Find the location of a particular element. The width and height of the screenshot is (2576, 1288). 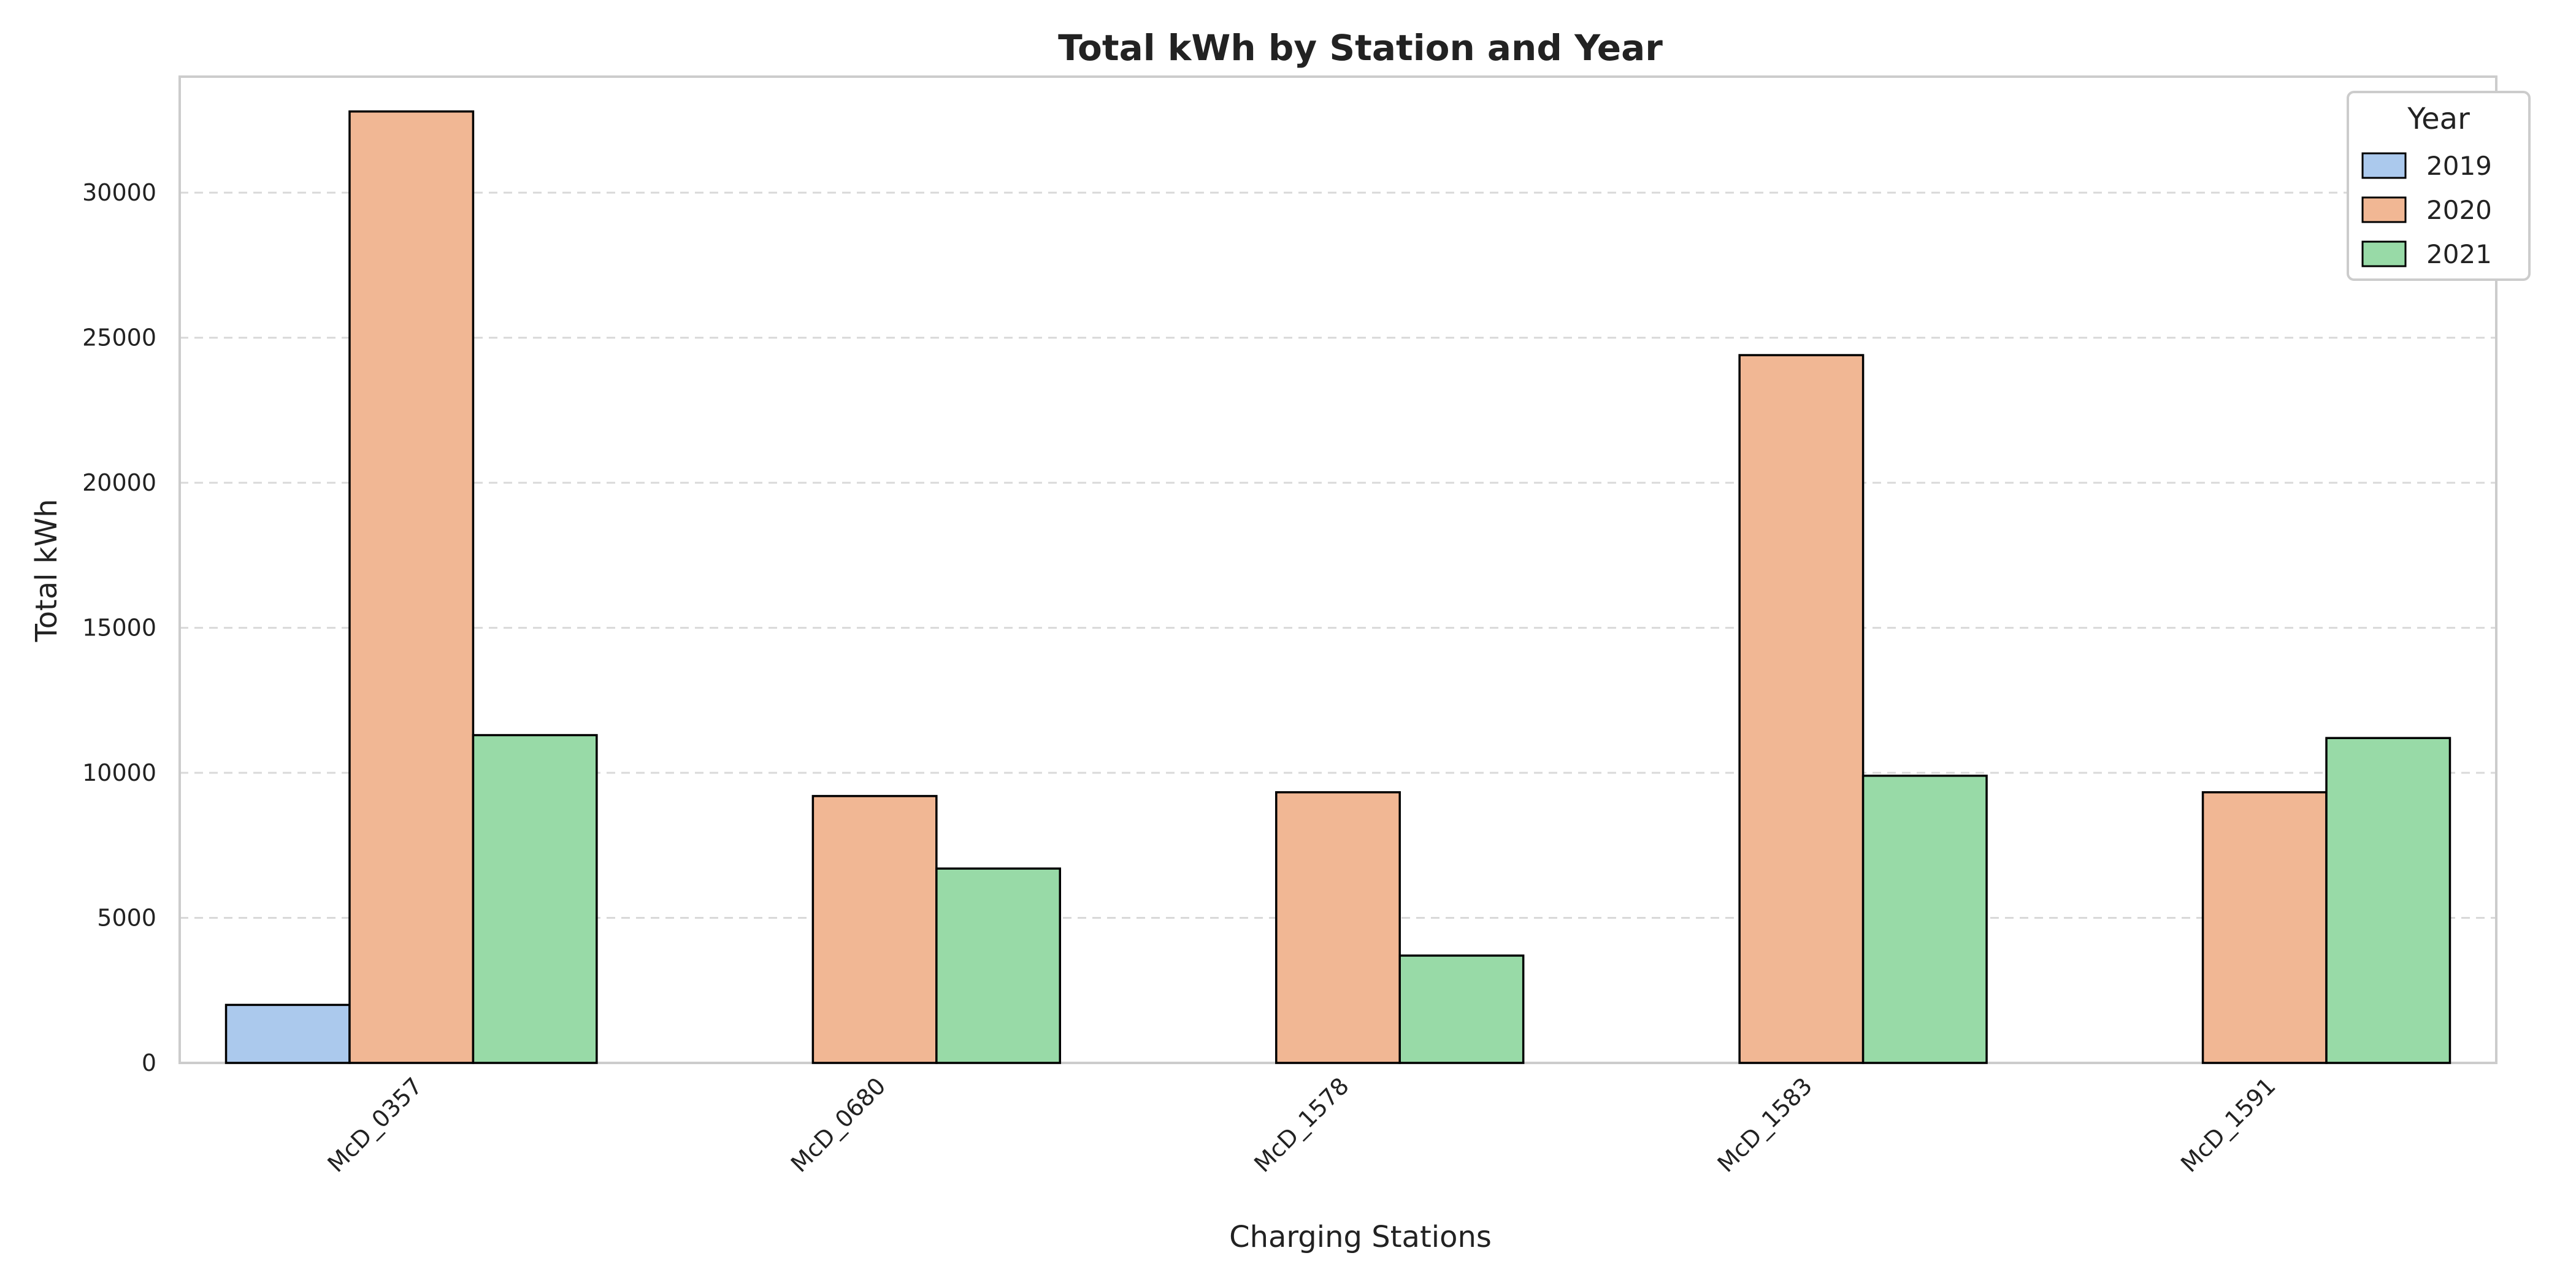

legend: Year 2019 2020 2021 is located at coordinates (2439, 186).